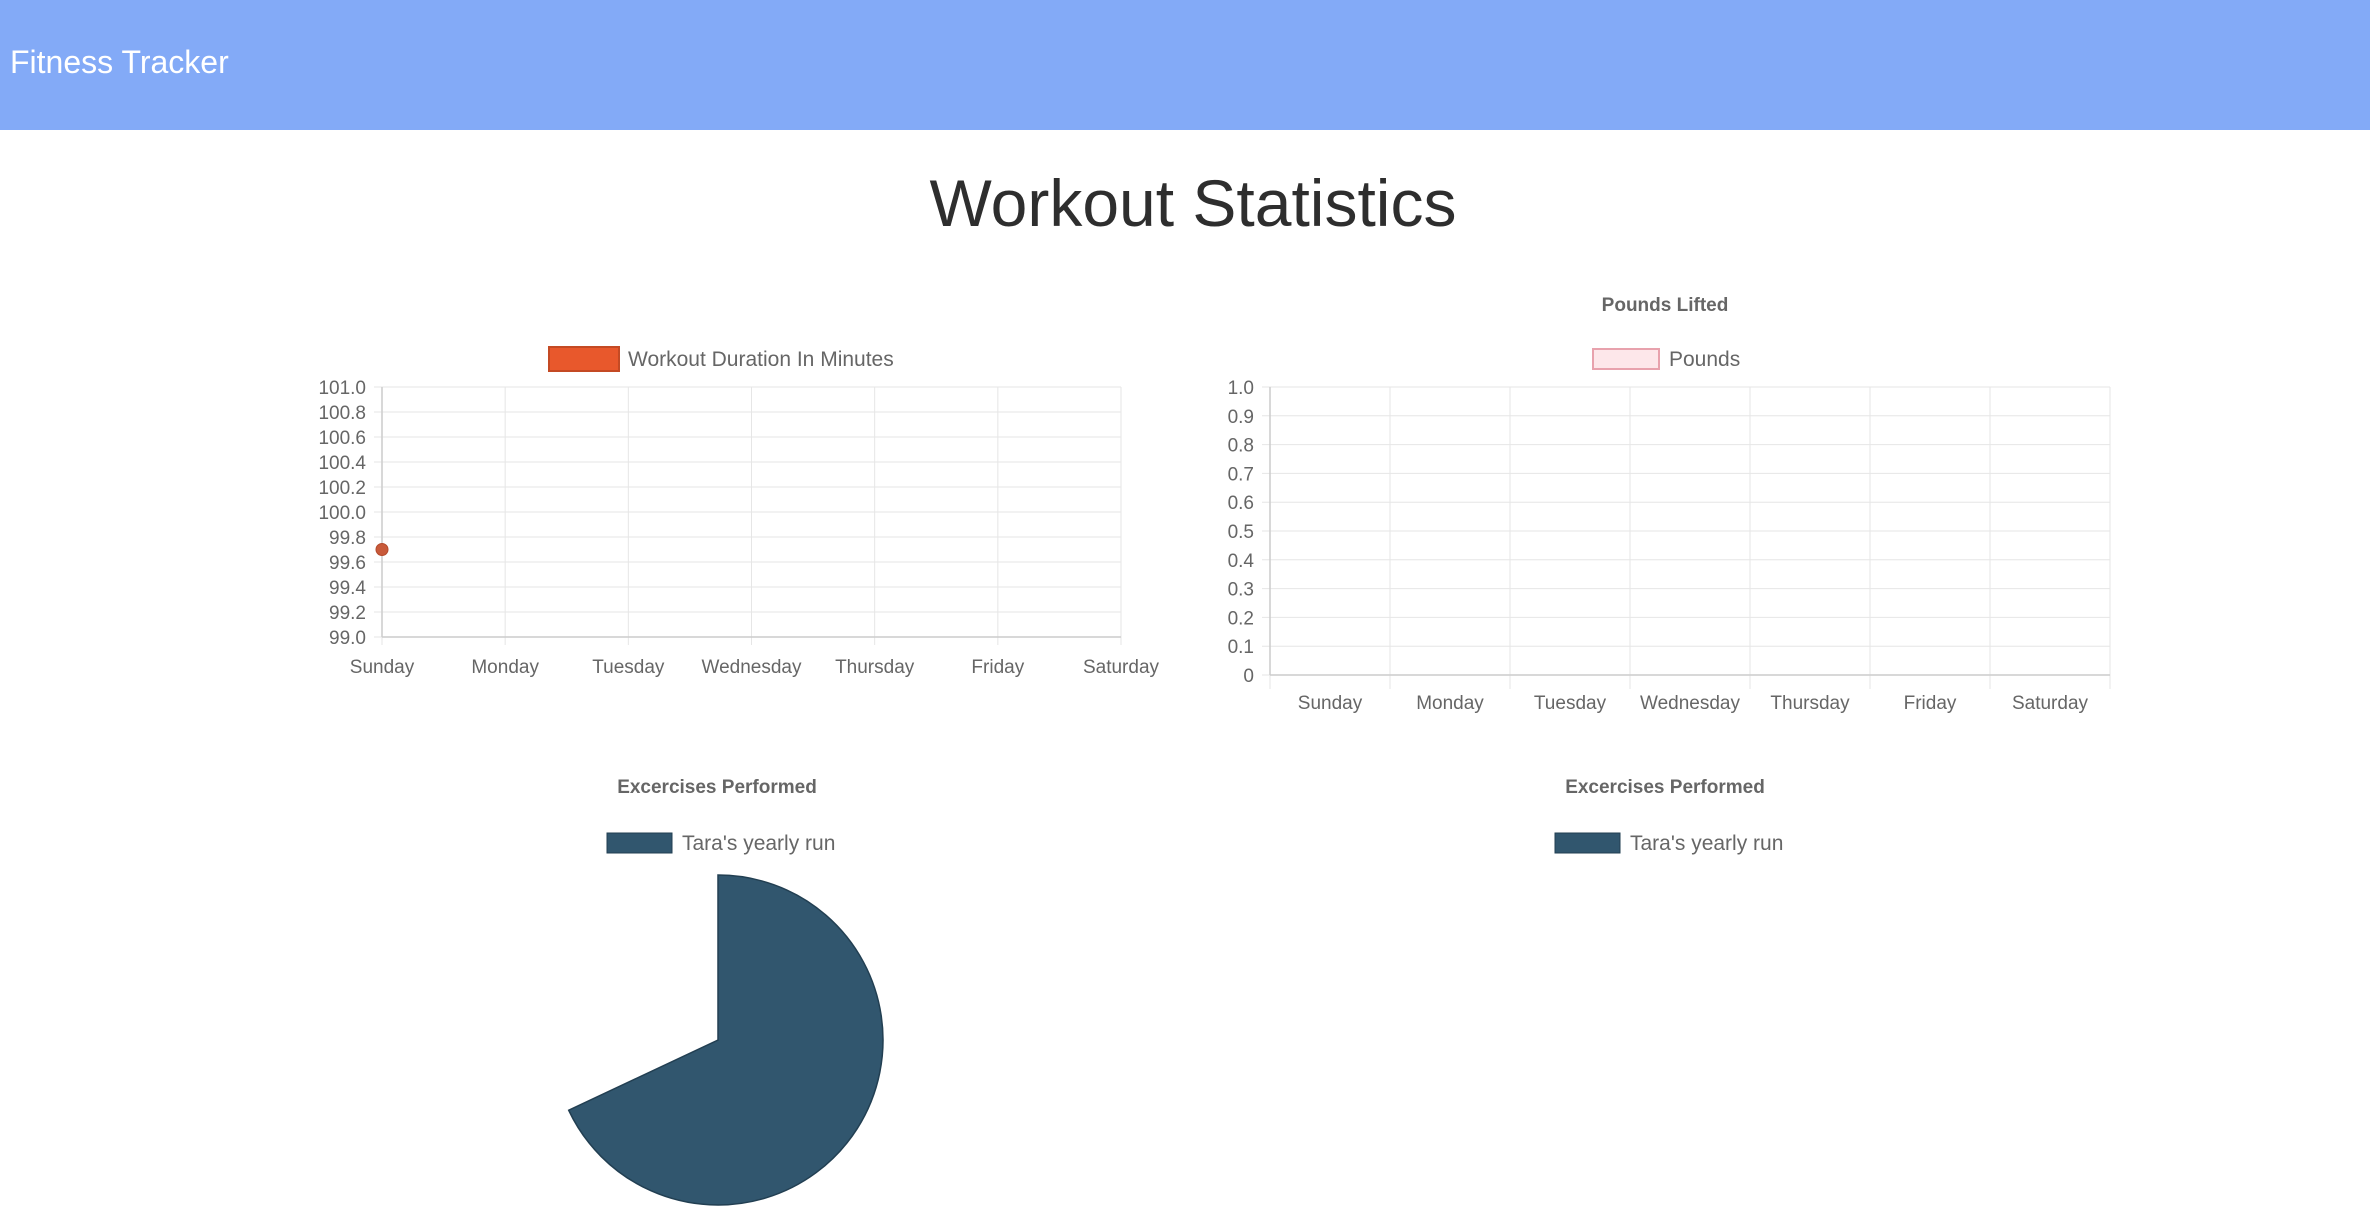 This screenshot has height=1216, width=2370. What do you see at coordinates (1241, 446) in the screenshot?
I see `y-tick-label: 0.8` at bounding box center [1241, 446].